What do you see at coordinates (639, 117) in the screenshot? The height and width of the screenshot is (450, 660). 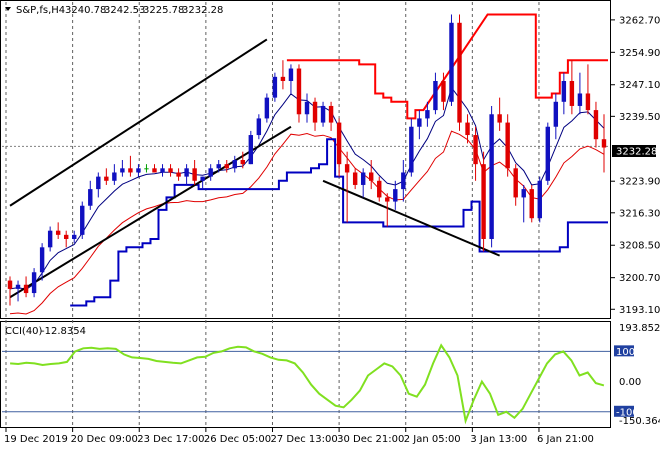 I see `price-tick-label: 3239.50` at bounding box center [639, 117].